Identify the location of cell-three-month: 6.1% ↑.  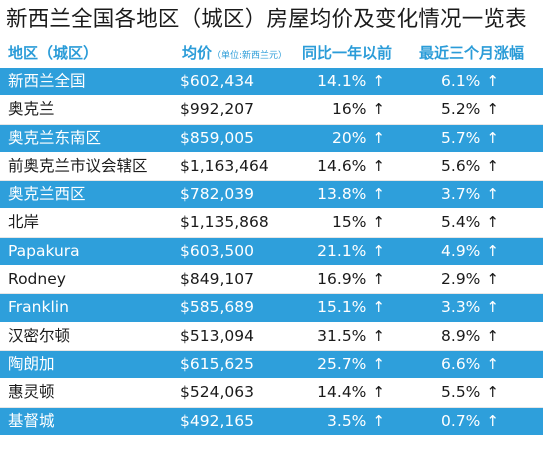
(470, 81).